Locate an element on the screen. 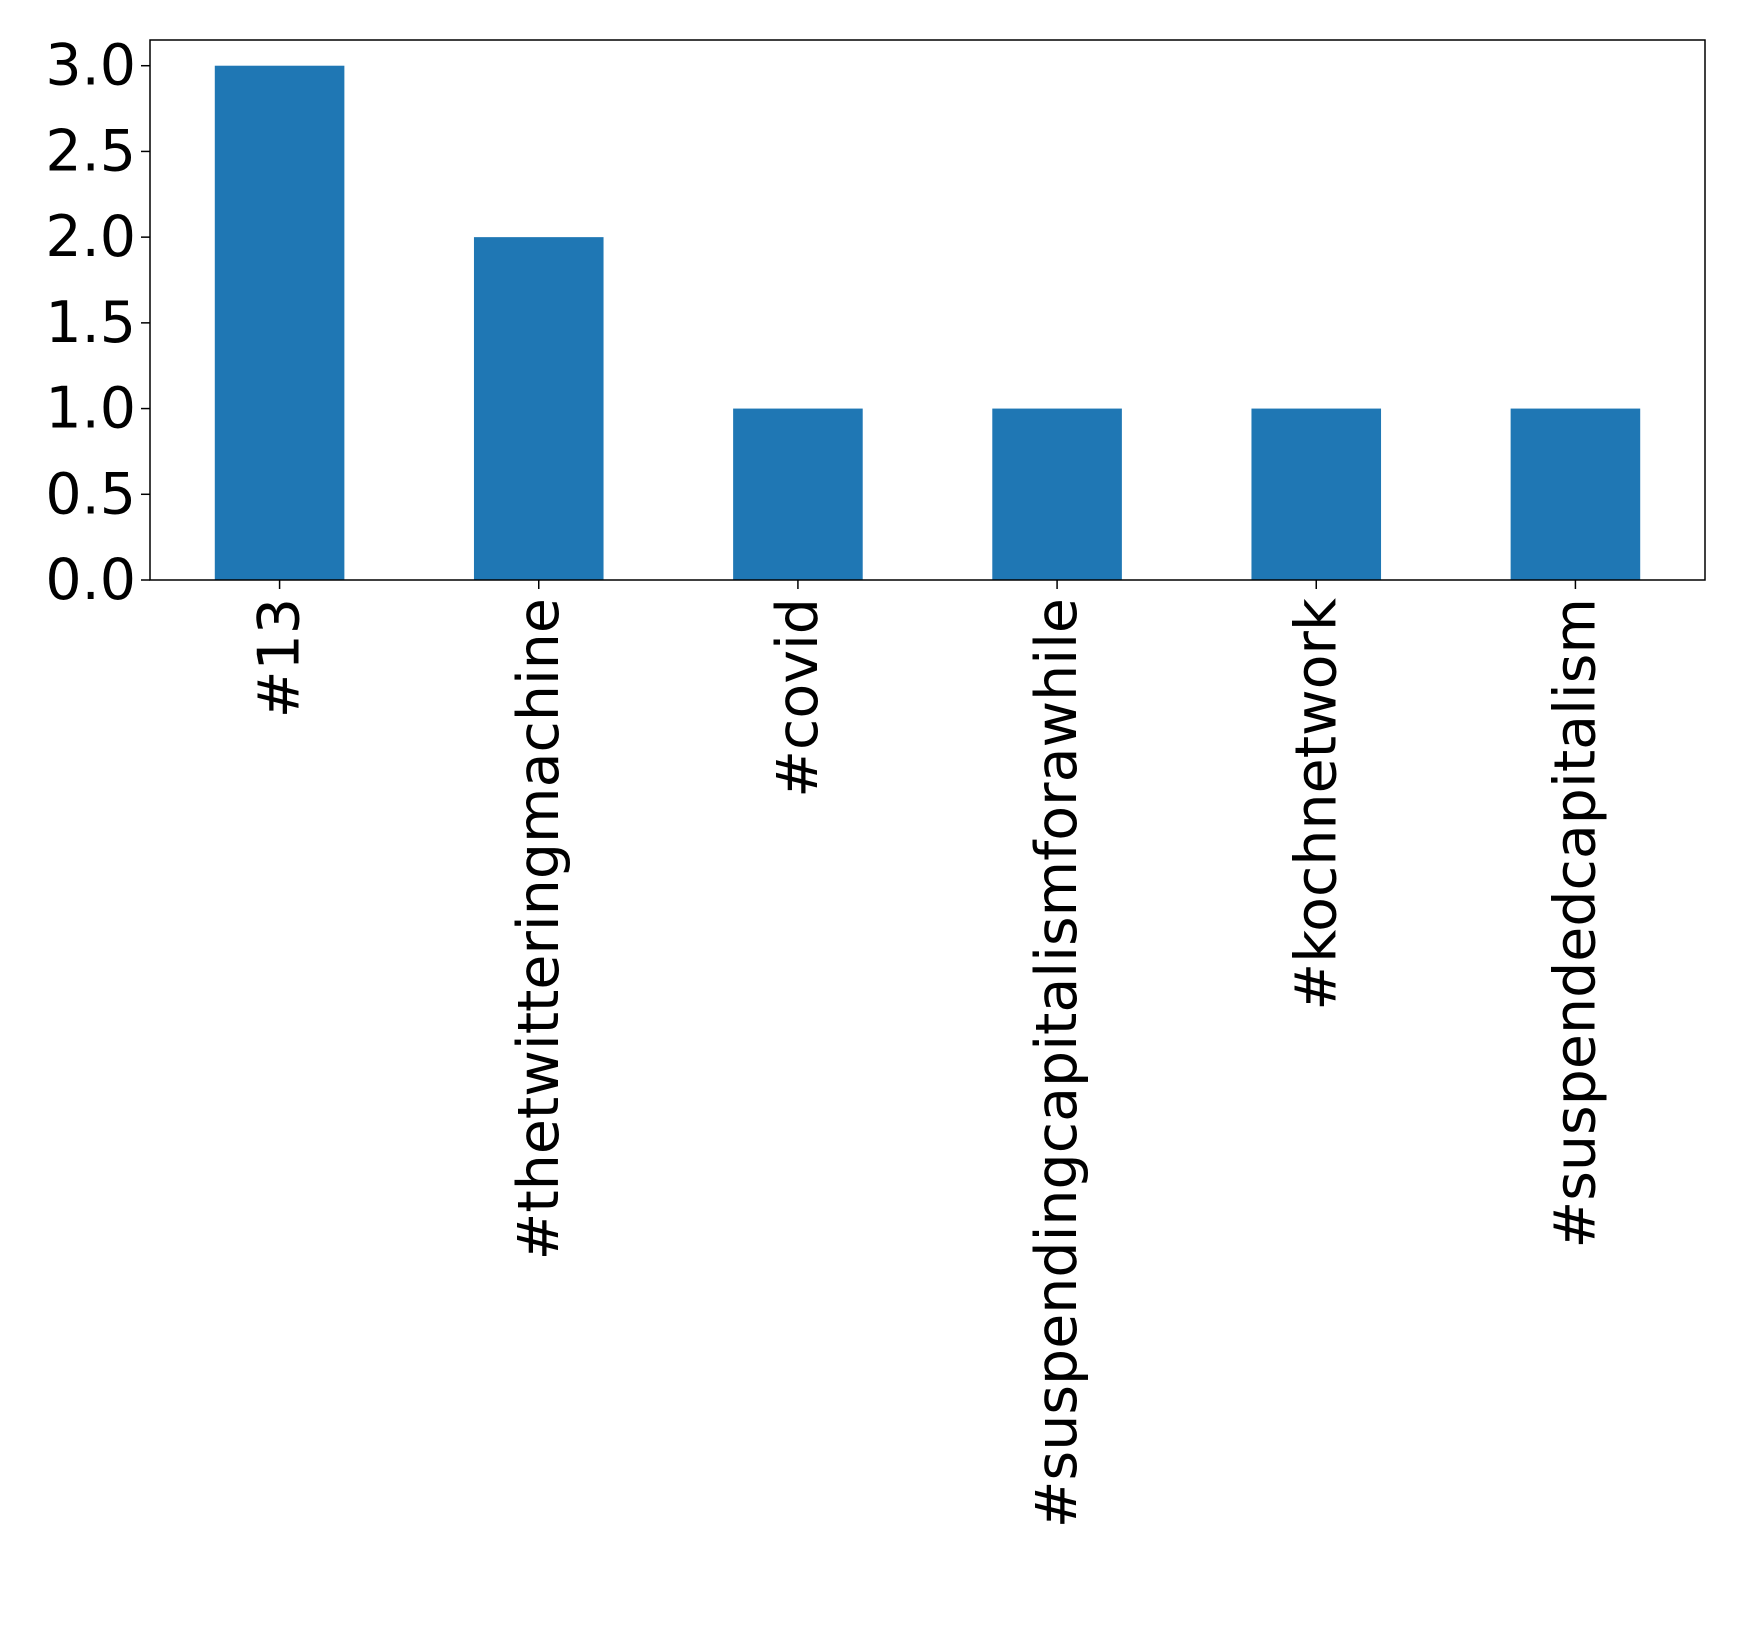 Image resolution: width=1739 pixels, height=1647 pixels. x-tick-label: #kochnetwork is located at coordinates (1316, 804).